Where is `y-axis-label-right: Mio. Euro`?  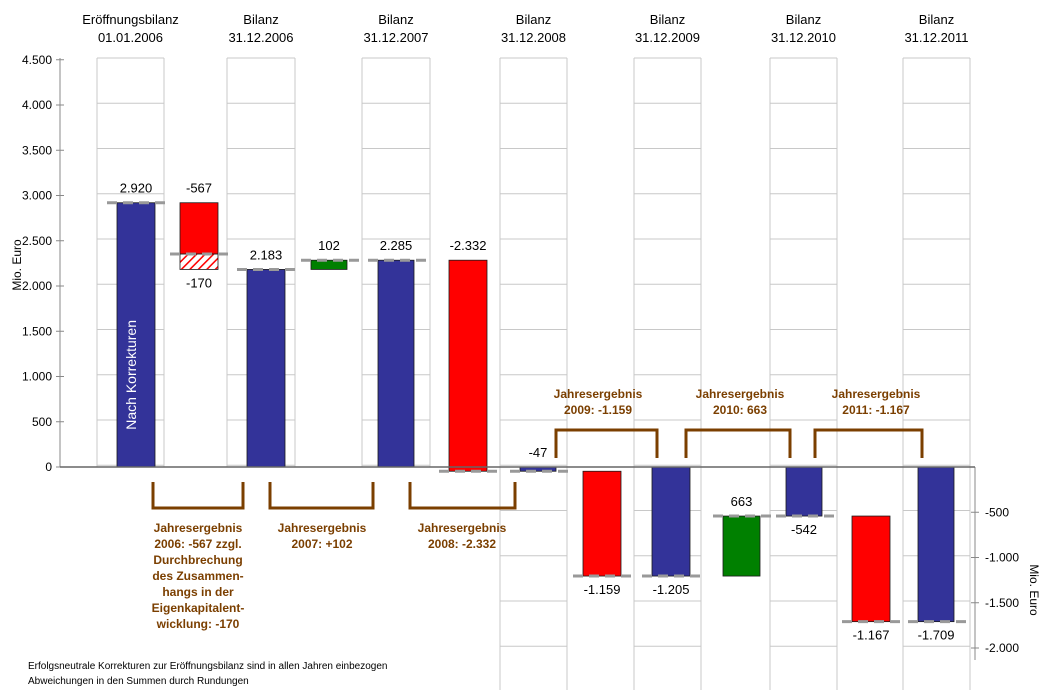
y-axis-label-right: Mio. Euro is located at coordinates (1034, 590).